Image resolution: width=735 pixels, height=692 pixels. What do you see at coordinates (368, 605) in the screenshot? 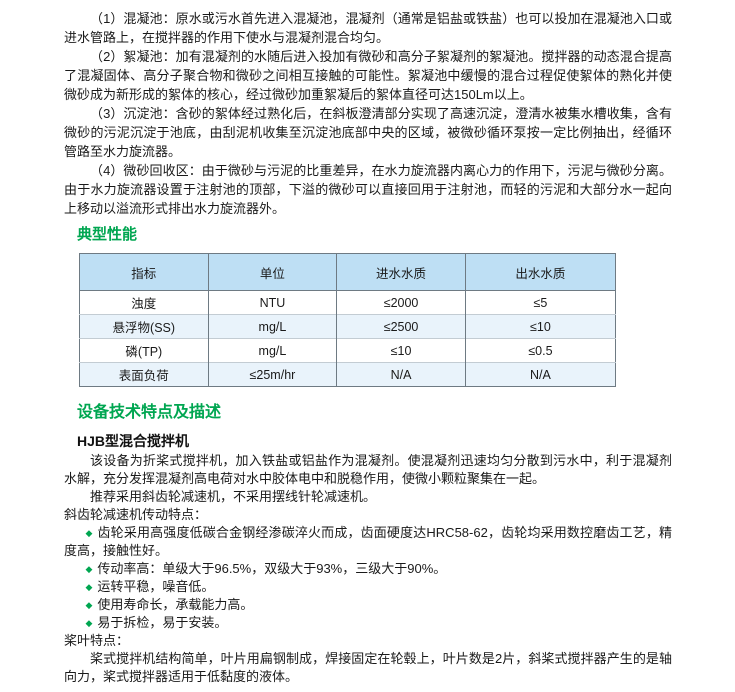
I see `bullet-item: ◆ 使用寿命长，承载能力高。` at bounding box center [368, 605].